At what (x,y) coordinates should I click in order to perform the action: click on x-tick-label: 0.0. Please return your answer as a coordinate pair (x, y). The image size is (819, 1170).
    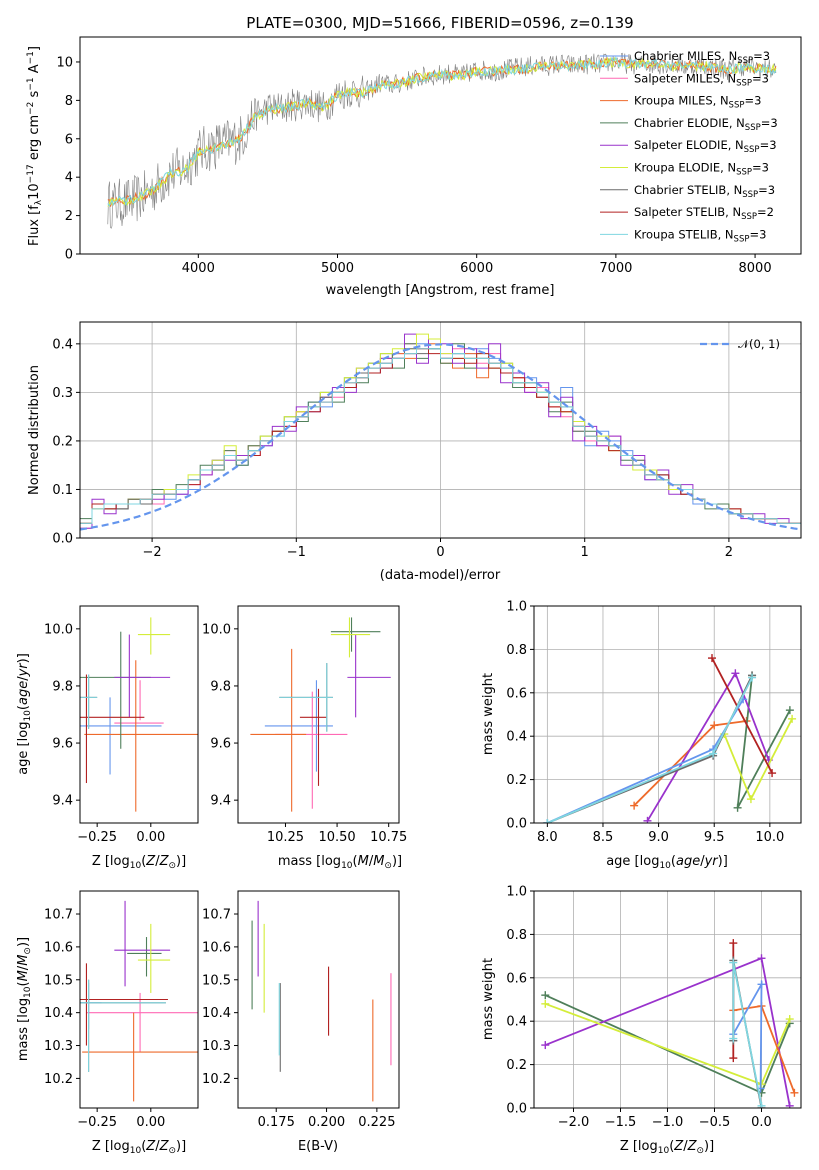
    Looking at the image, I should click on (761, 1122).